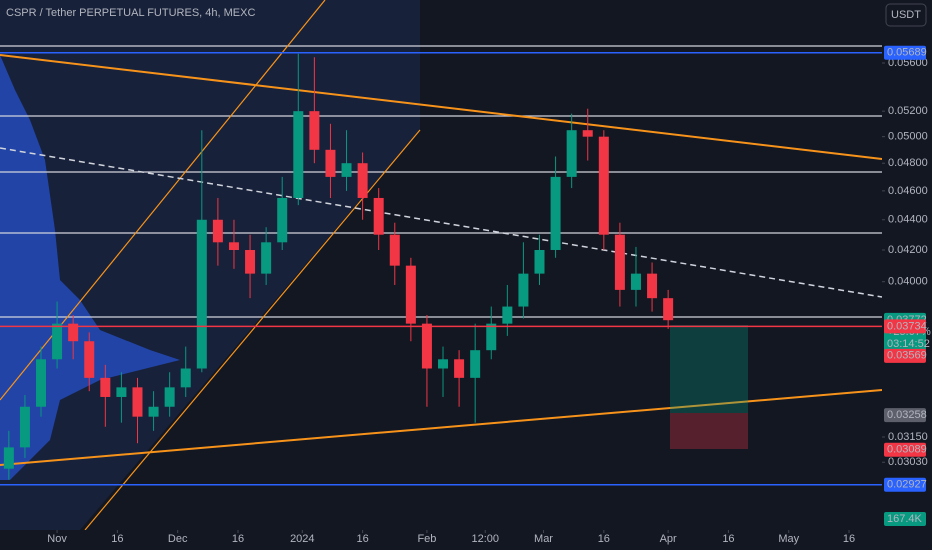  Describe the element at coordinates (709, 369) in the screenshot. I see `target-zone` at that location.